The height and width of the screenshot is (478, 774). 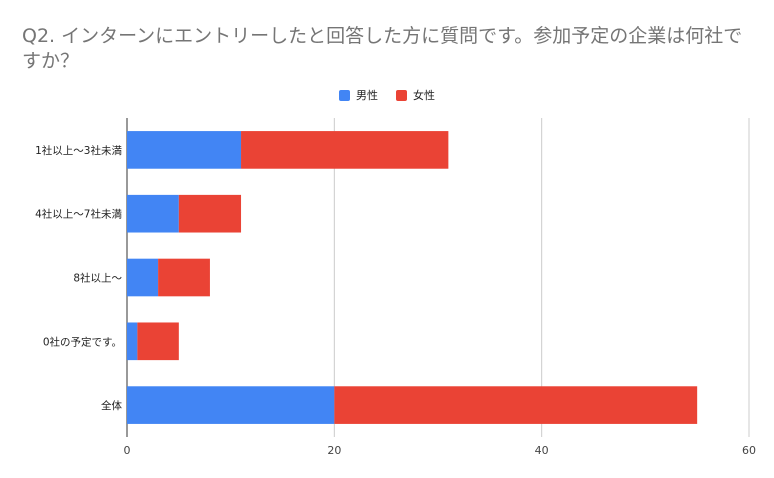 I want to click on legend-item-female: 女性, so click(x=415, y=95).